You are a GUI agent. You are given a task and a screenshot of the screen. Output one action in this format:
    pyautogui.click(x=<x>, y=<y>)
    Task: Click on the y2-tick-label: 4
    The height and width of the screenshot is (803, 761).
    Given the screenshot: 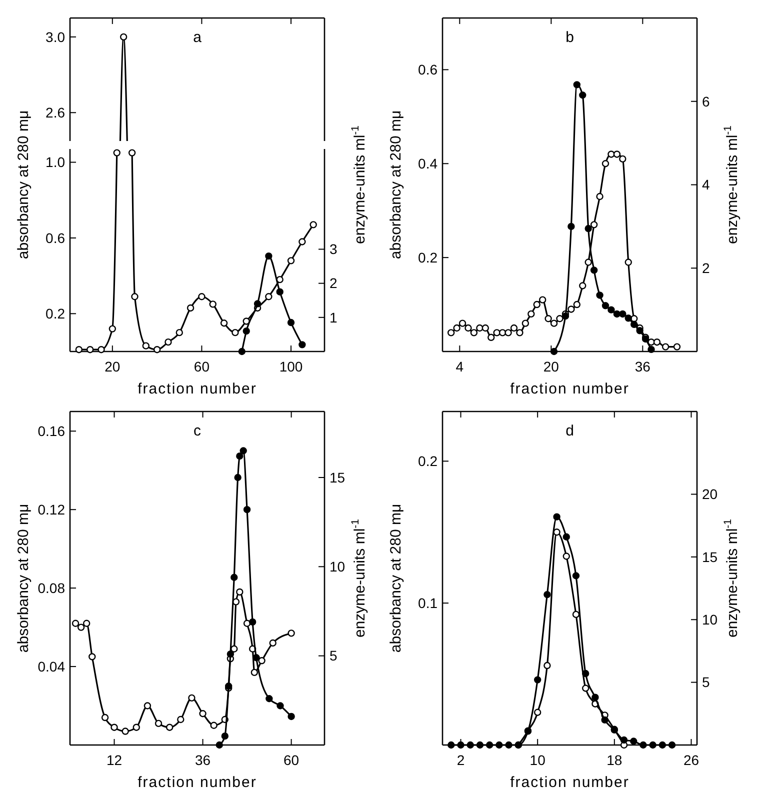 What is the action you would take?
    pyautogui.click(x=706, y=184)
    